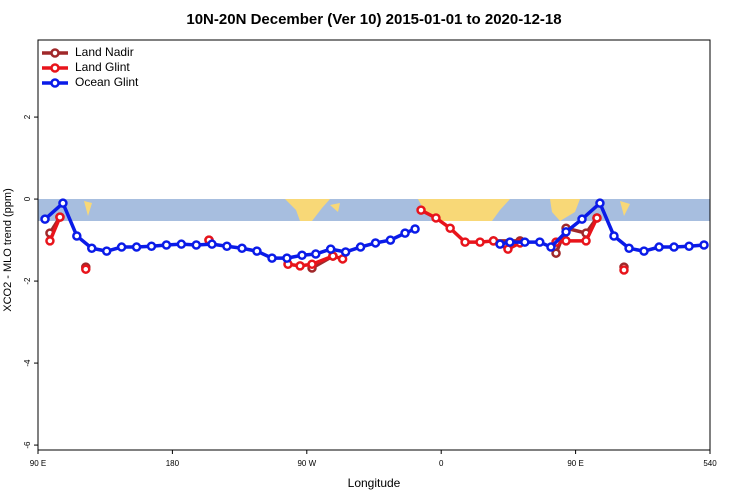  Describe the element at coordinates (577, 230) in the screenshot. I see `series-line` at that location.